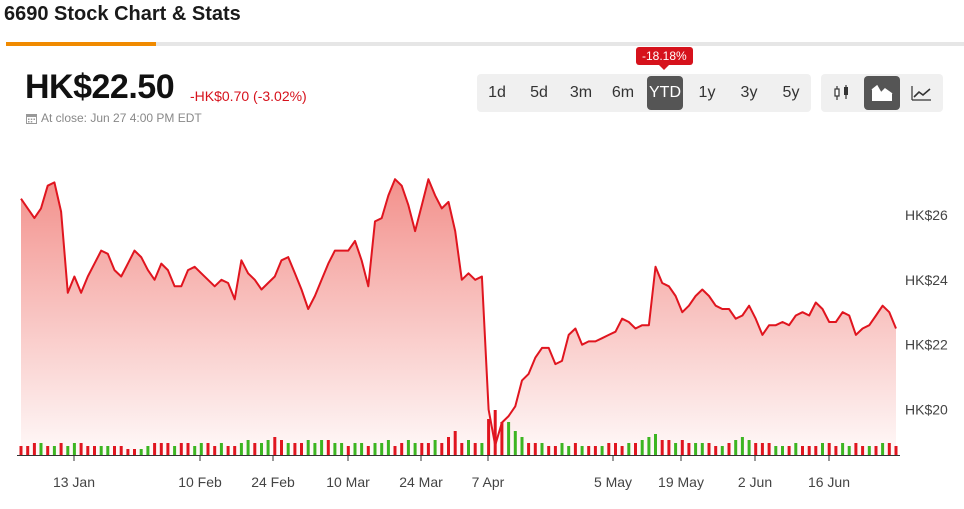 This screenshot has width=964, height=509. Describe the element at coordinates (31, 118) in the screenshot. I see `calendar-icon` at that location.